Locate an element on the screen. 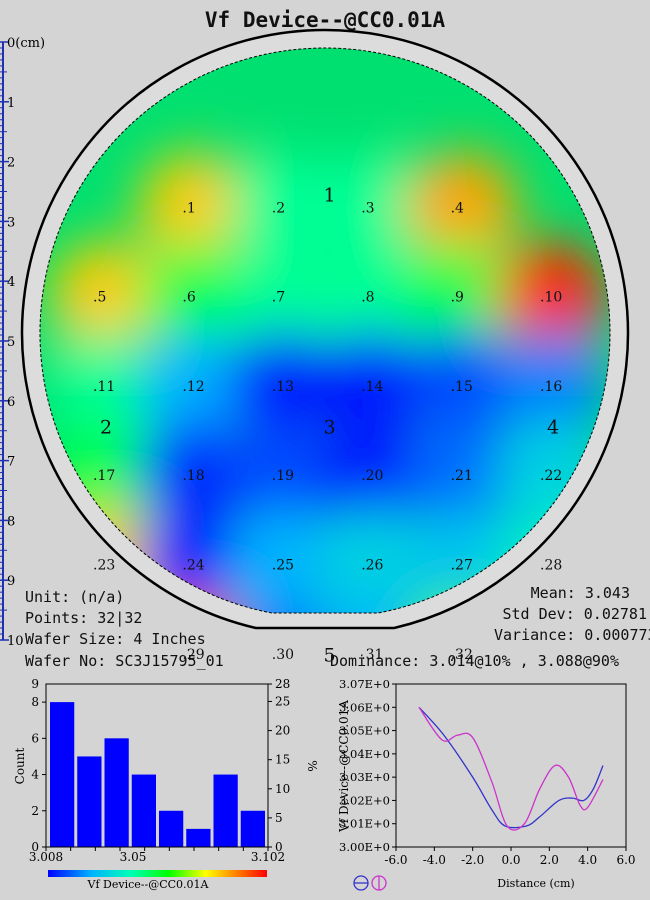  die-label: .1 is located at coordinates (188, 208).